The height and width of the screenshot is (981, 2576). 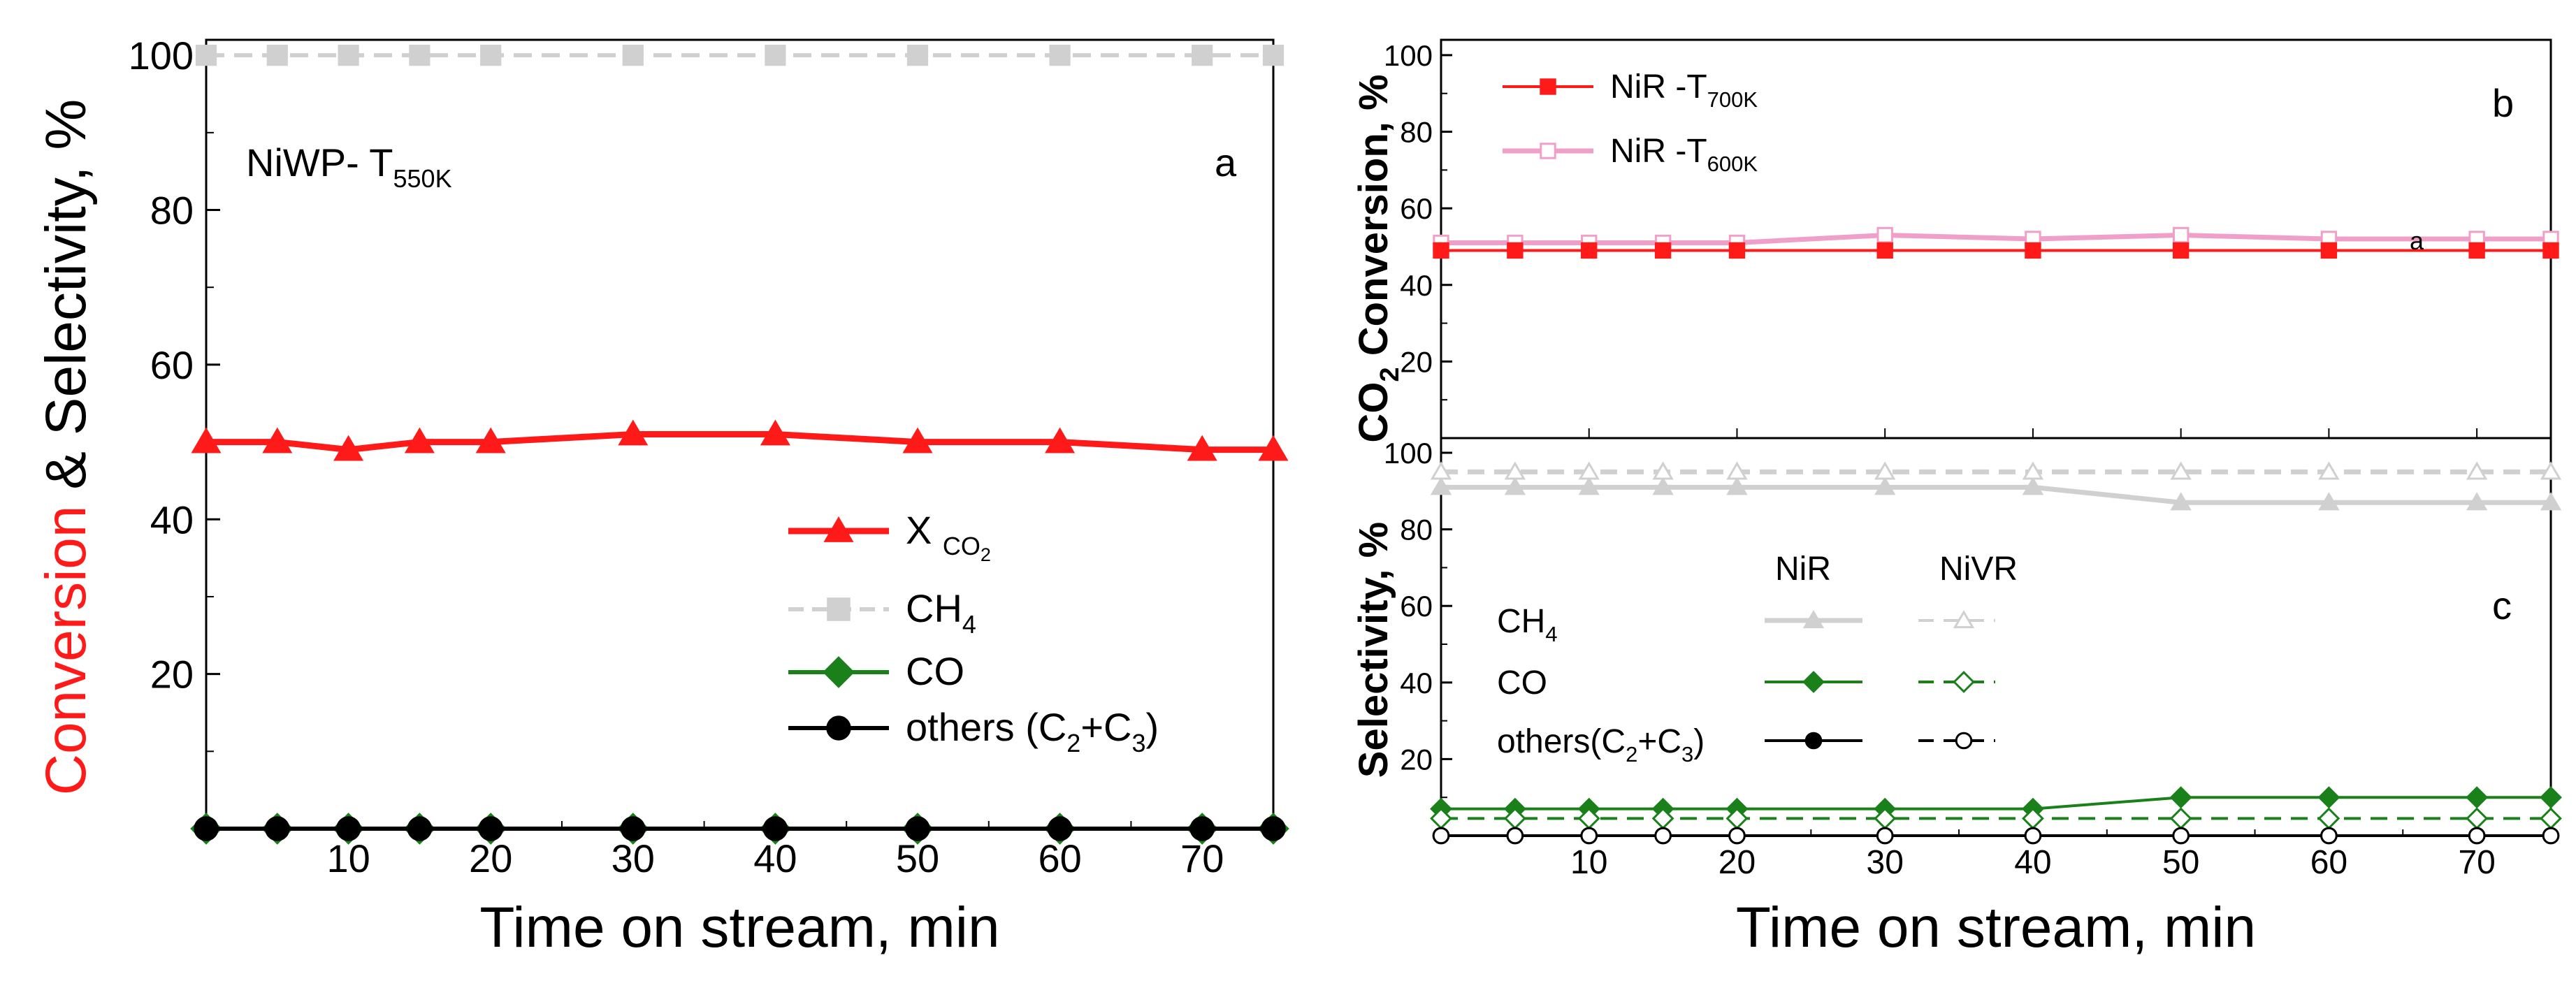 What do you see at coordinates (941, 612) in the screenshot?
I see `legend-label-ch4: CH4` at bounding box center [941, 612].